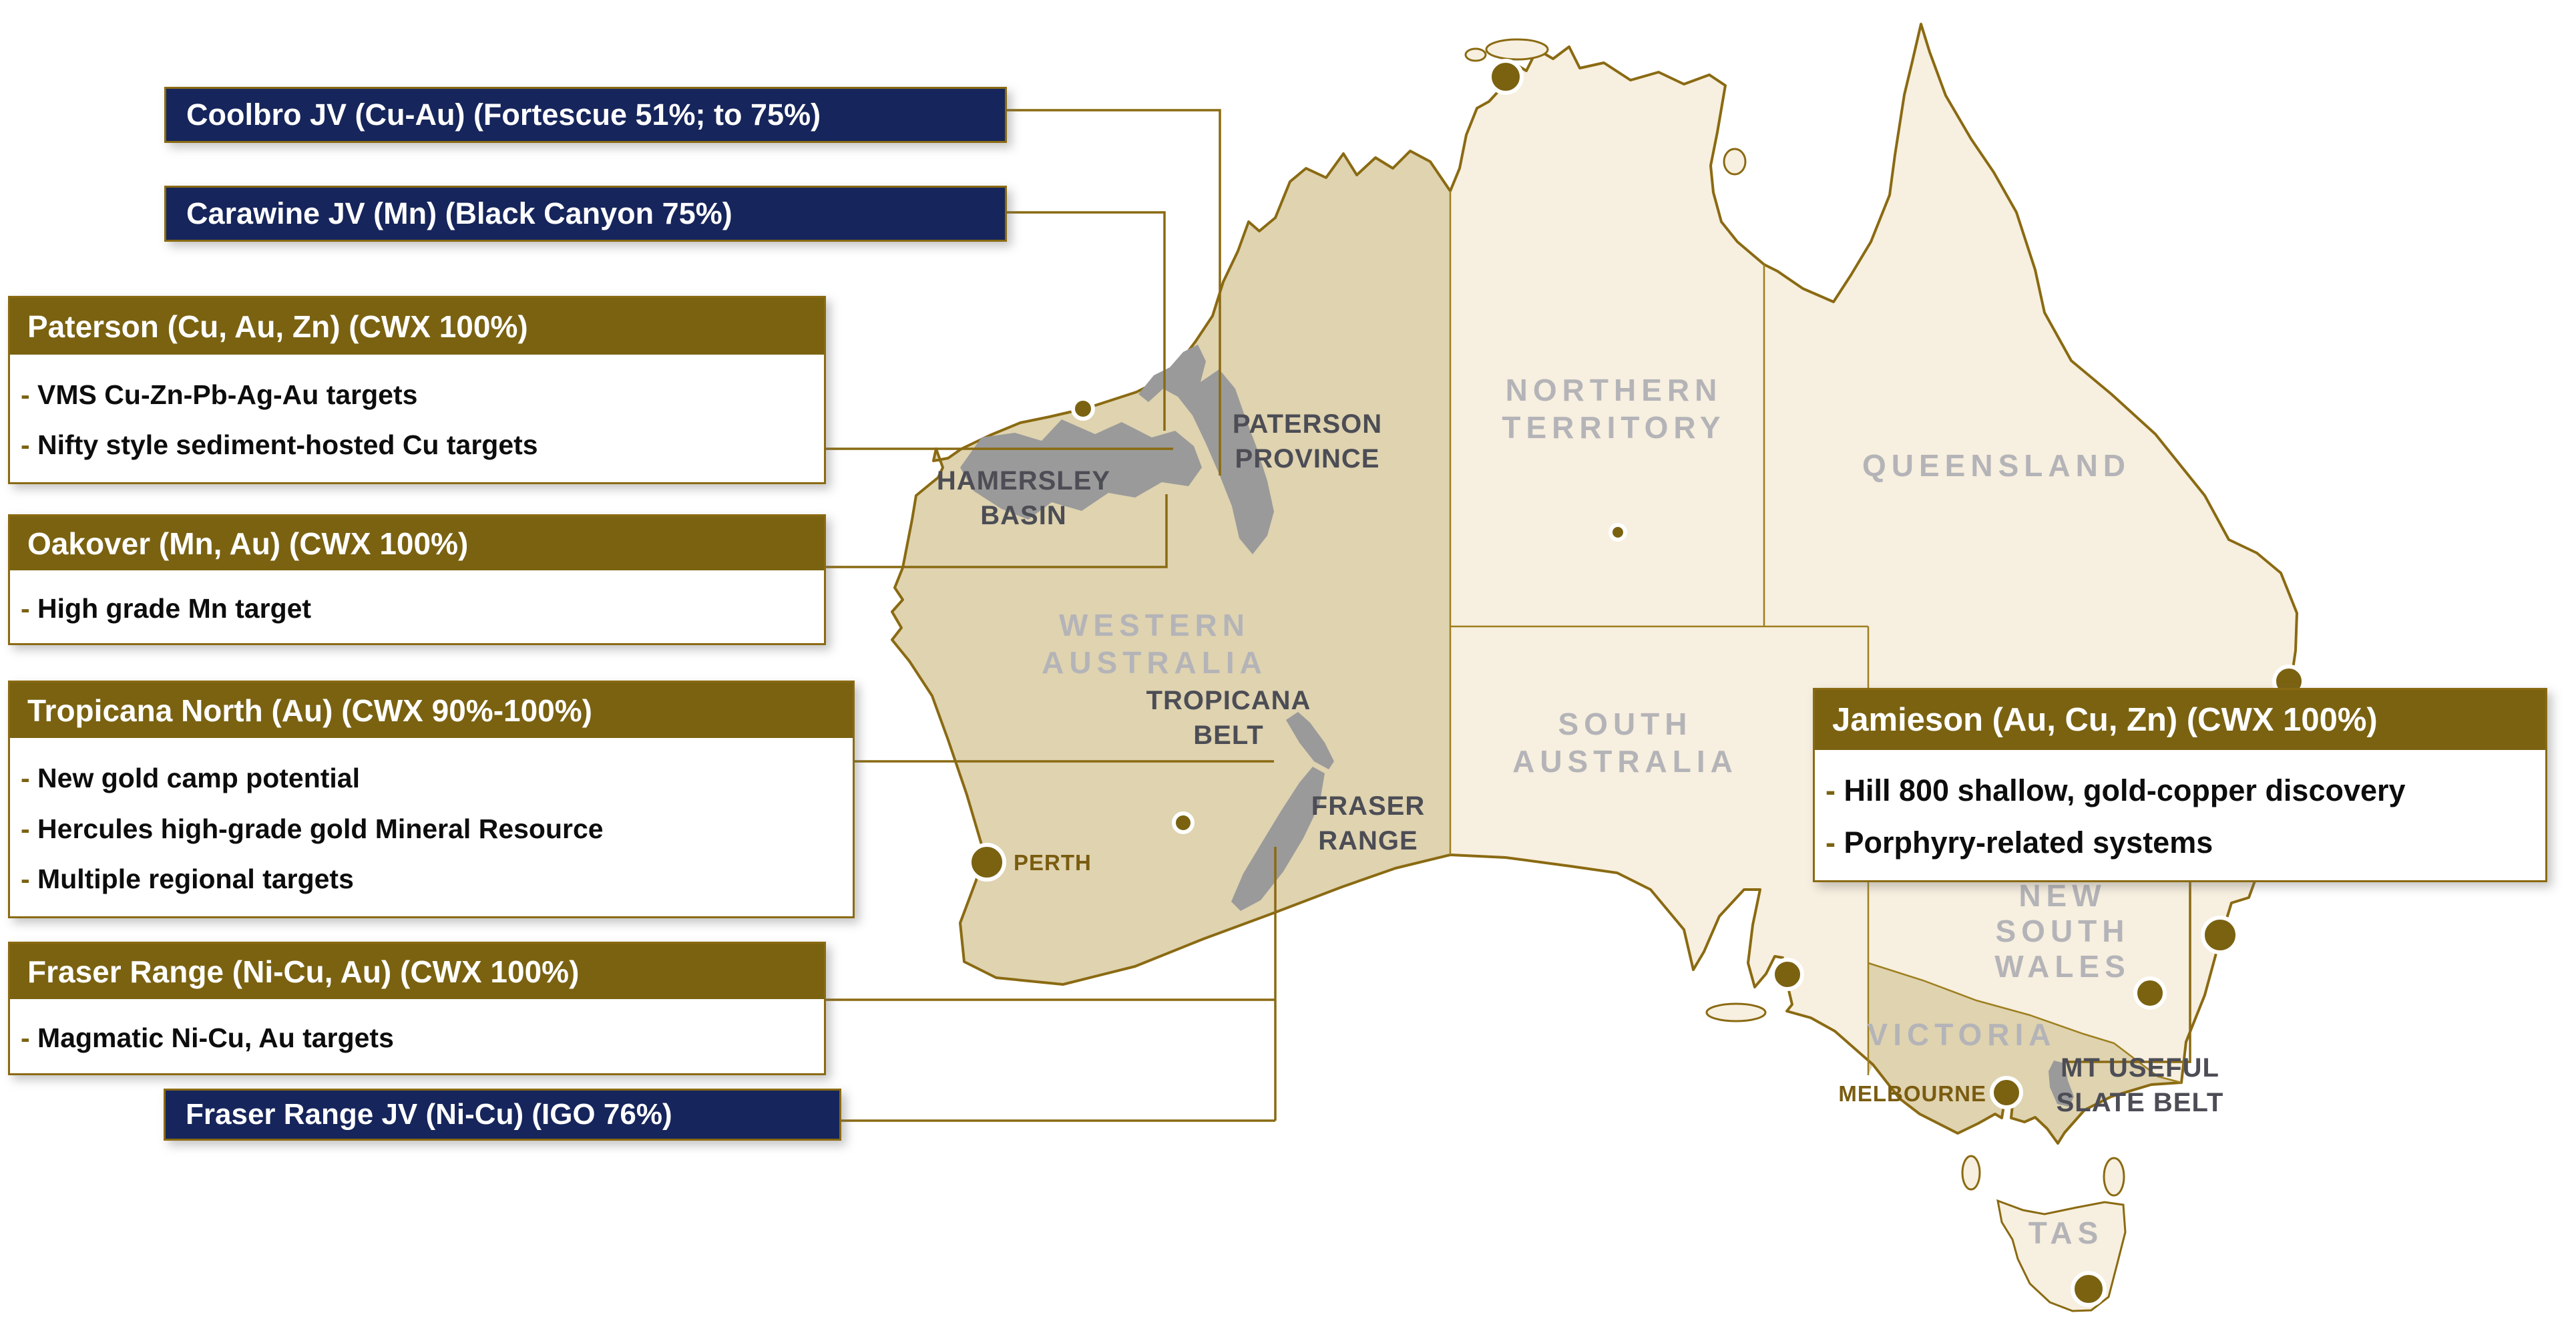 This screenshot has width=2576, height=1321. I want to click on bullet-item: High grade Mn target, so click(419, 608).